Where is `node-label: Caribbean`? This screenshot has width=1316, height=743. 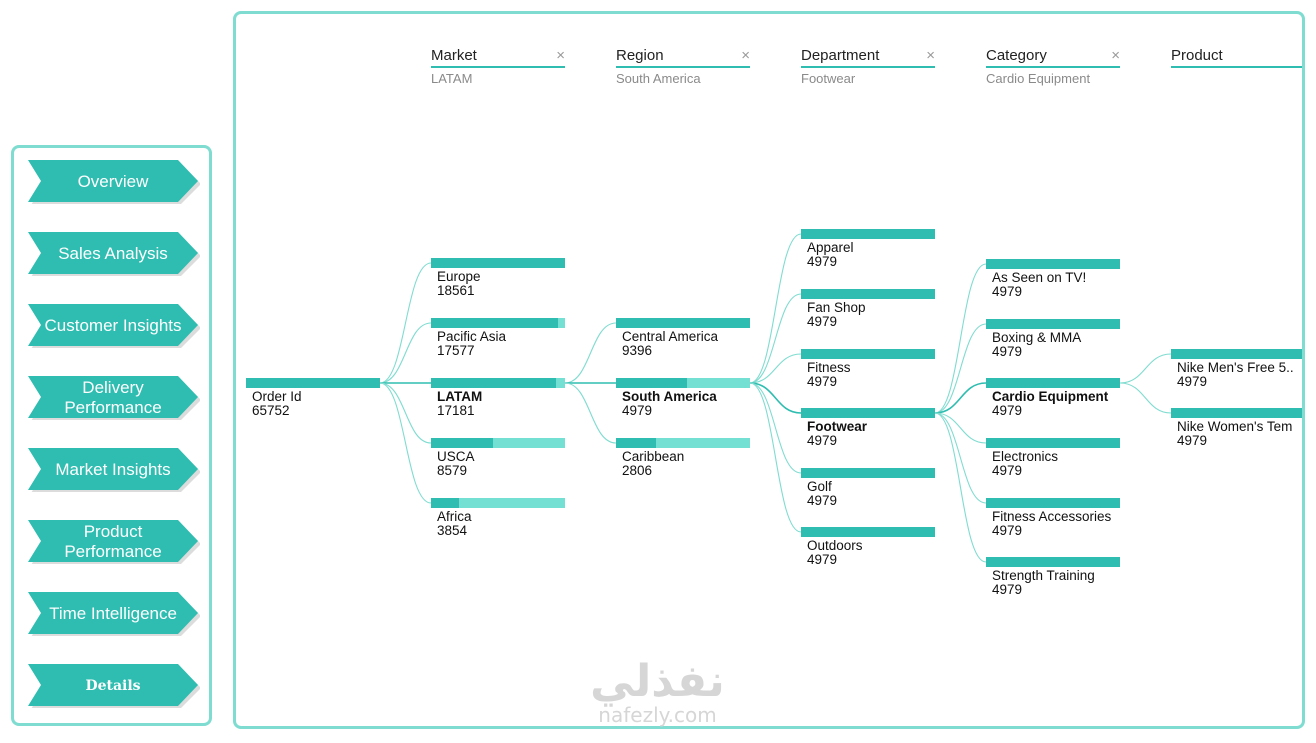 node-label: Caribbean is located at coordinates (653, 457).